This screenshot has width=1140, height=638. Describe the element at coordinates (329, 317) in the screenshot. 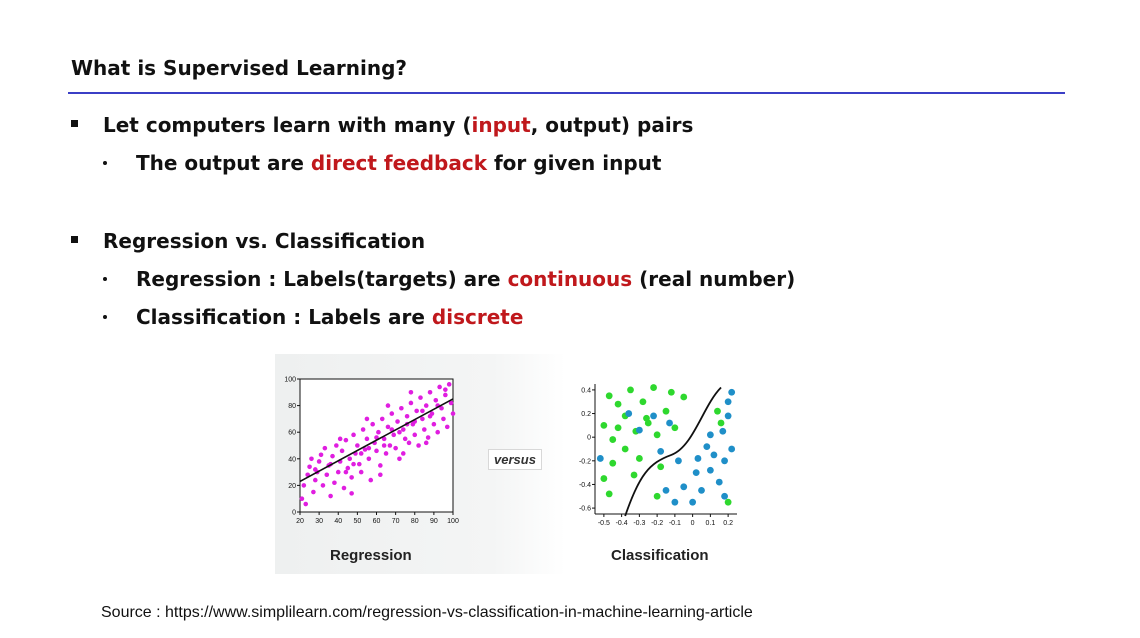

I see `subbullet-text: Classification : Labels are discrete` at that location.